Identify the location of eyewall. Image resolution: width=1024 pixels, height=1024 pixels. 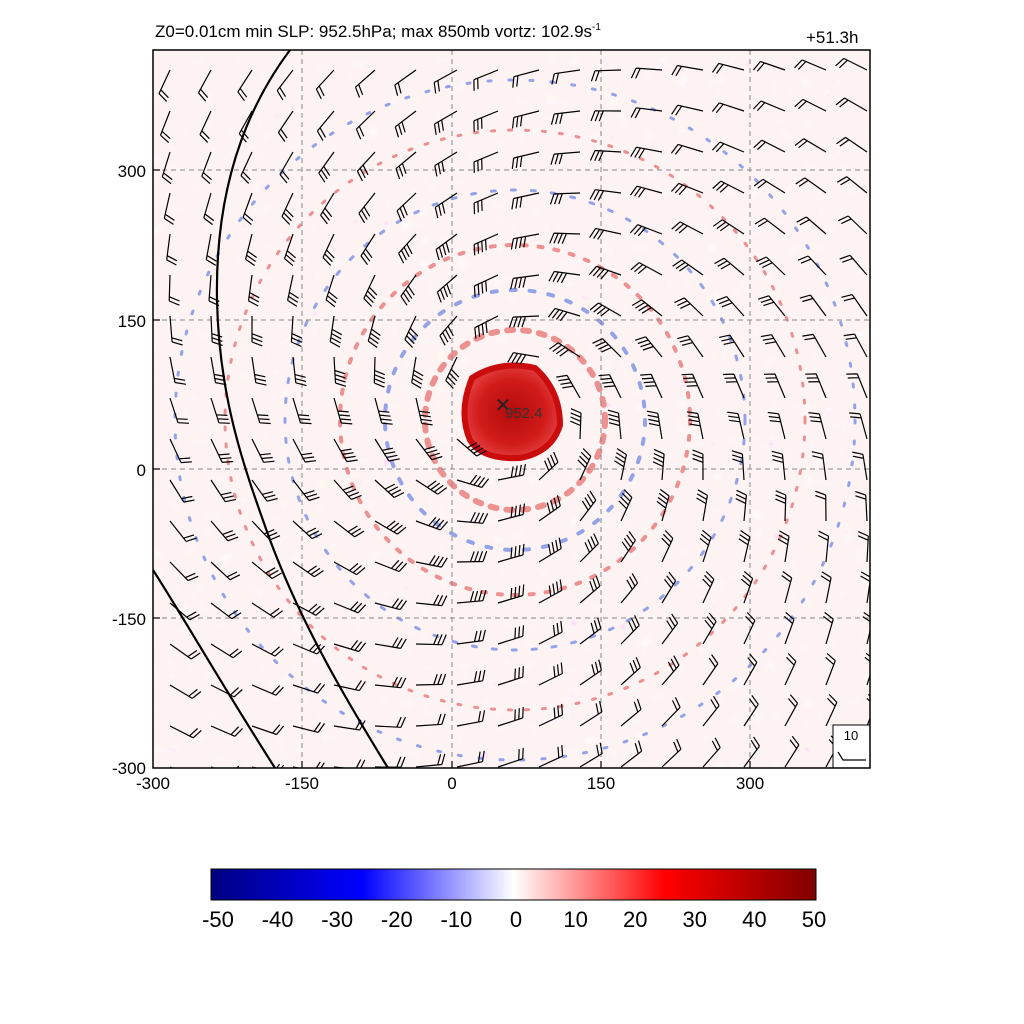
(512, 412).